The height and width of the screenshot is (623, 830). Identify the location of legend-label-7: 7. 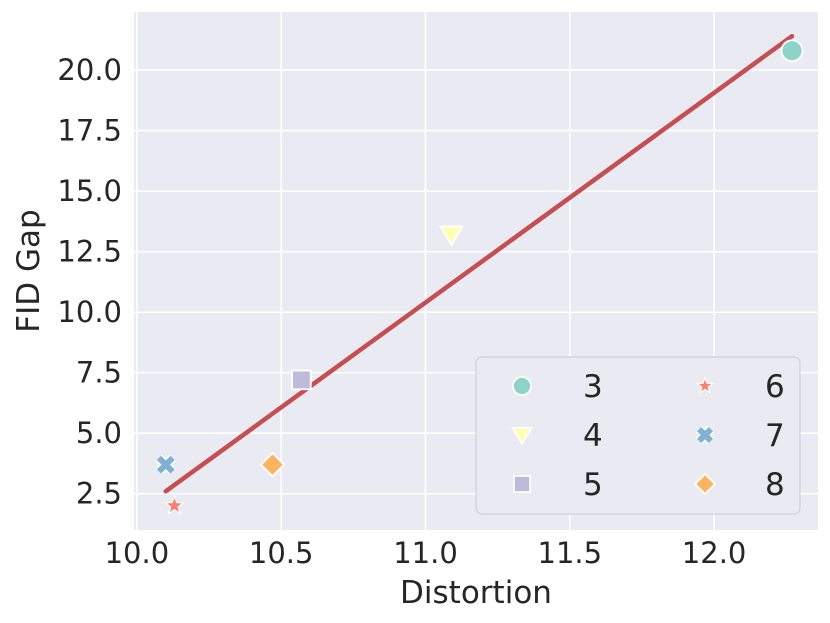
(775, 436).